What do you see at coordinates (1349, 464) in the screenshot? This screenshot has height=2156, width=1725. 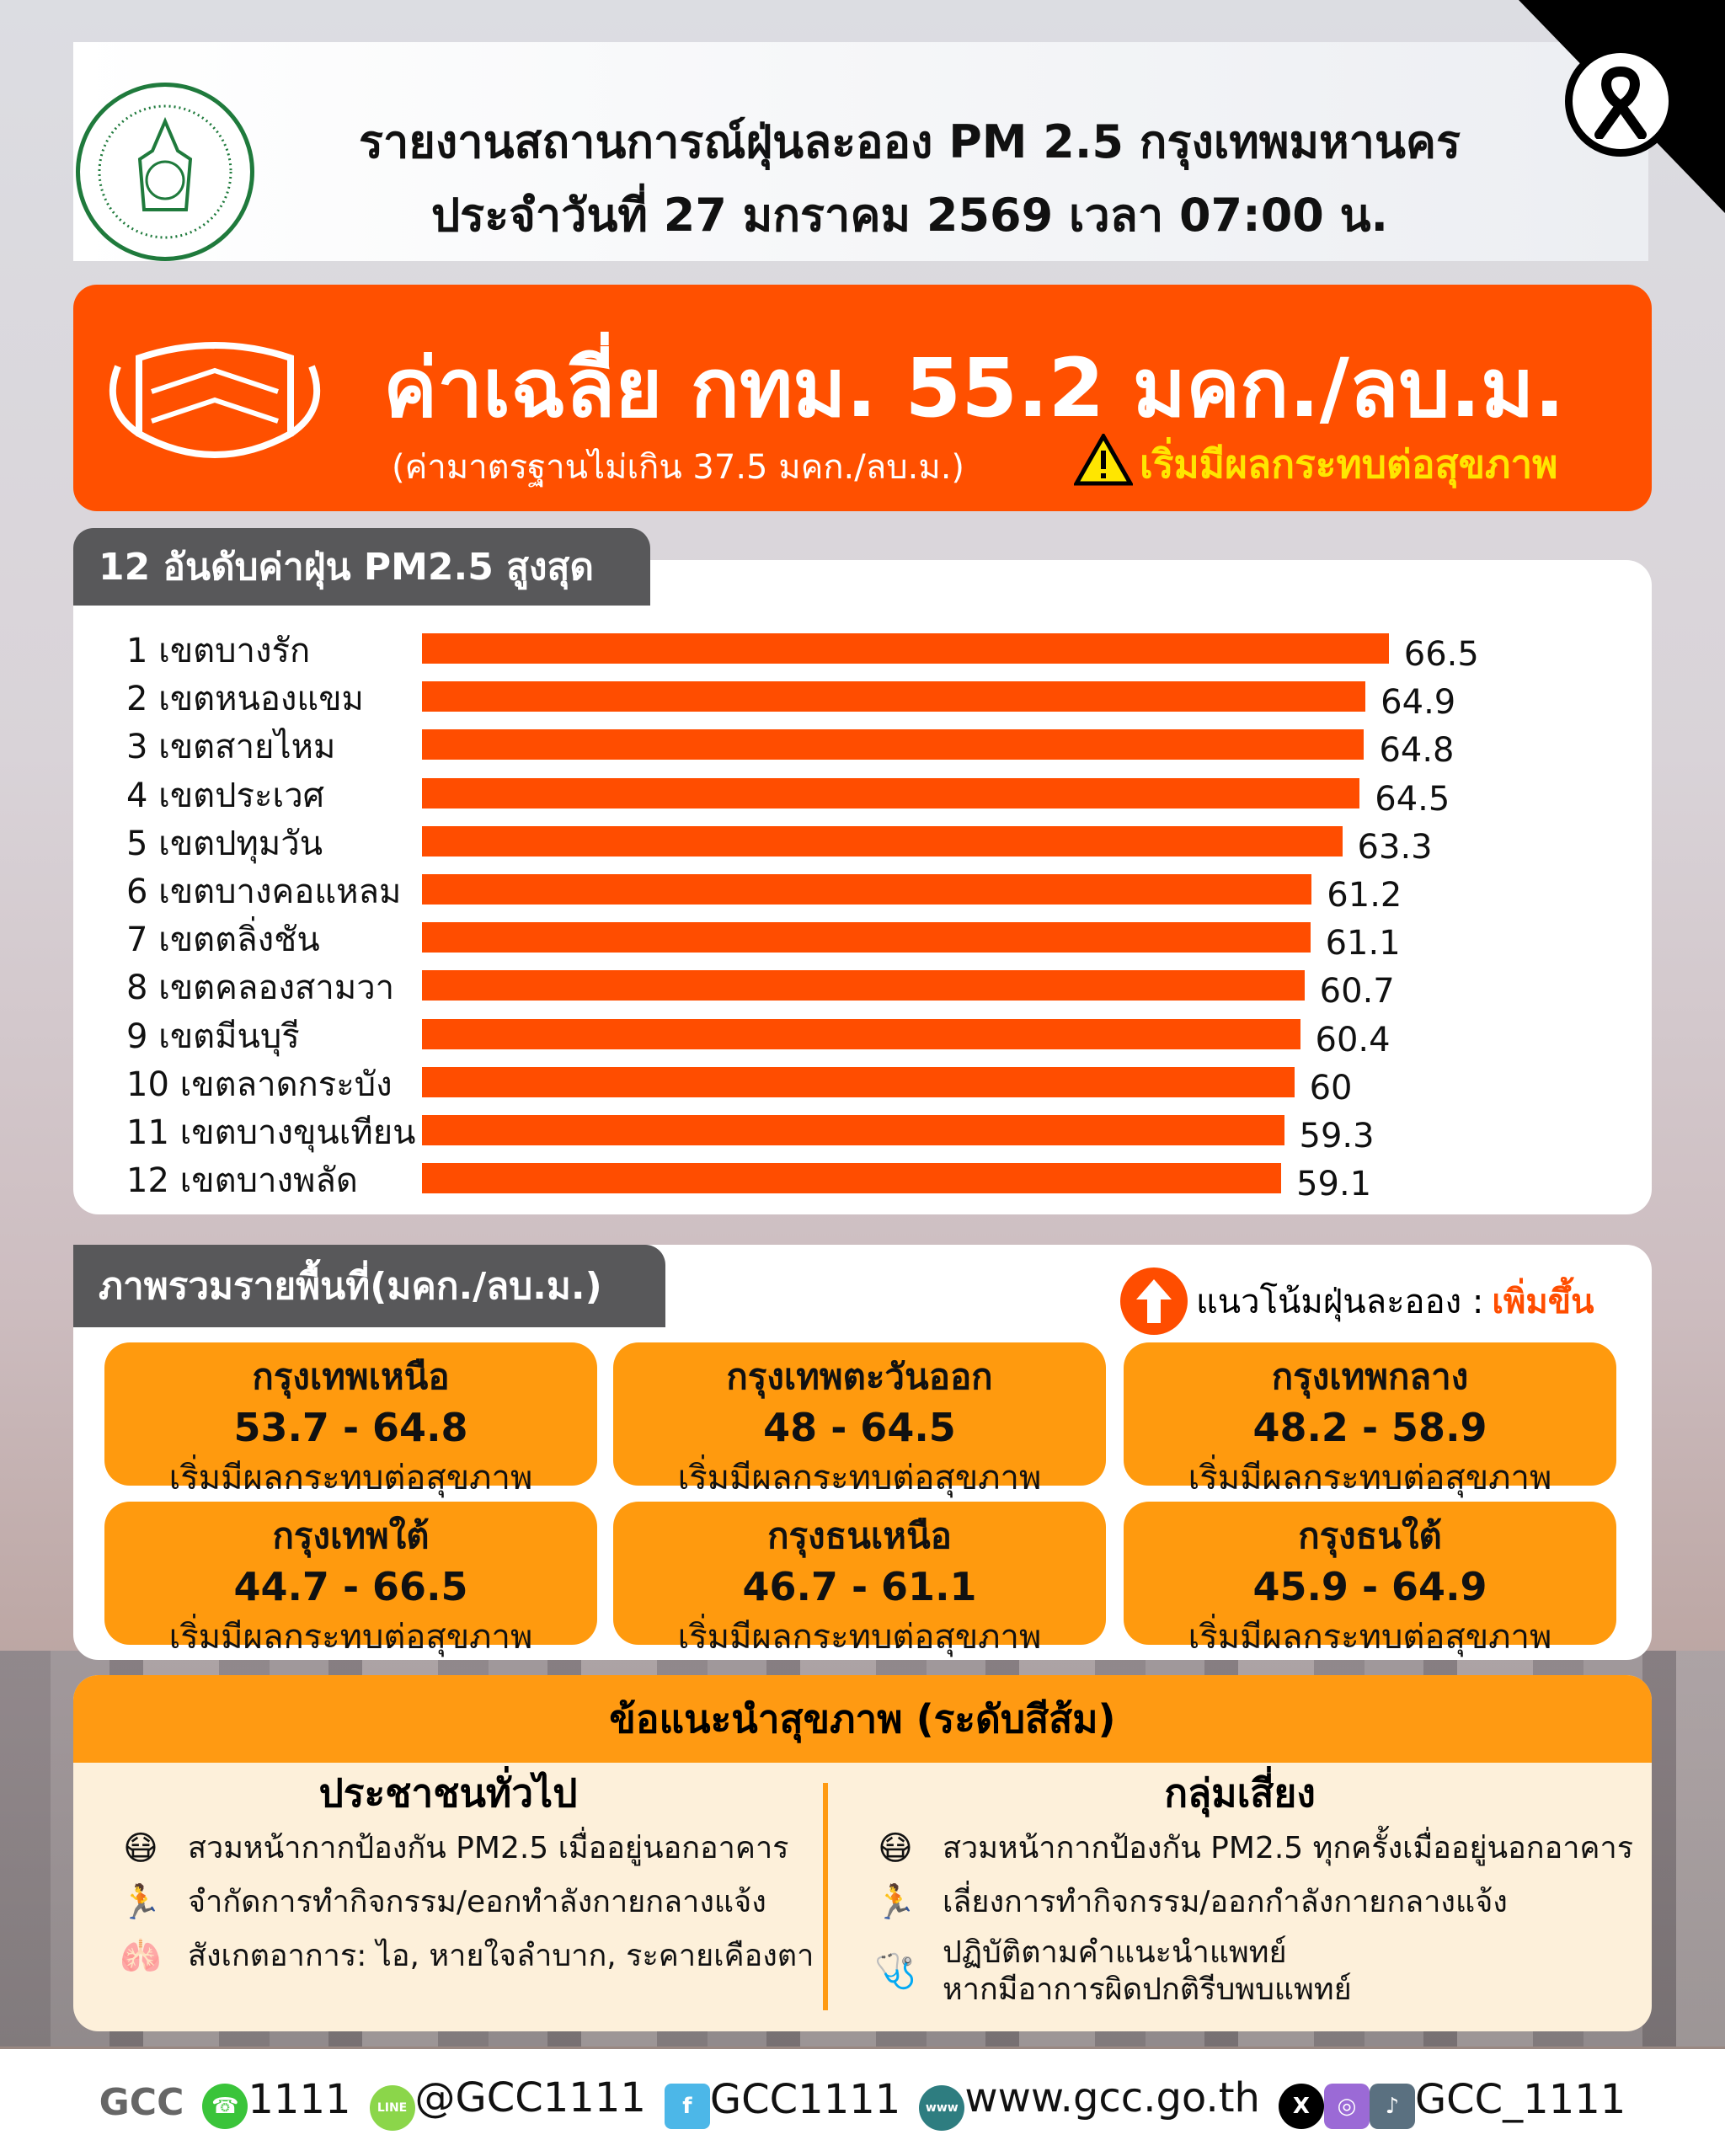 I see `health-status-text: เริ่มมีผลกระทบต่อสุขภาพ` at bounding box center [1349, 464].